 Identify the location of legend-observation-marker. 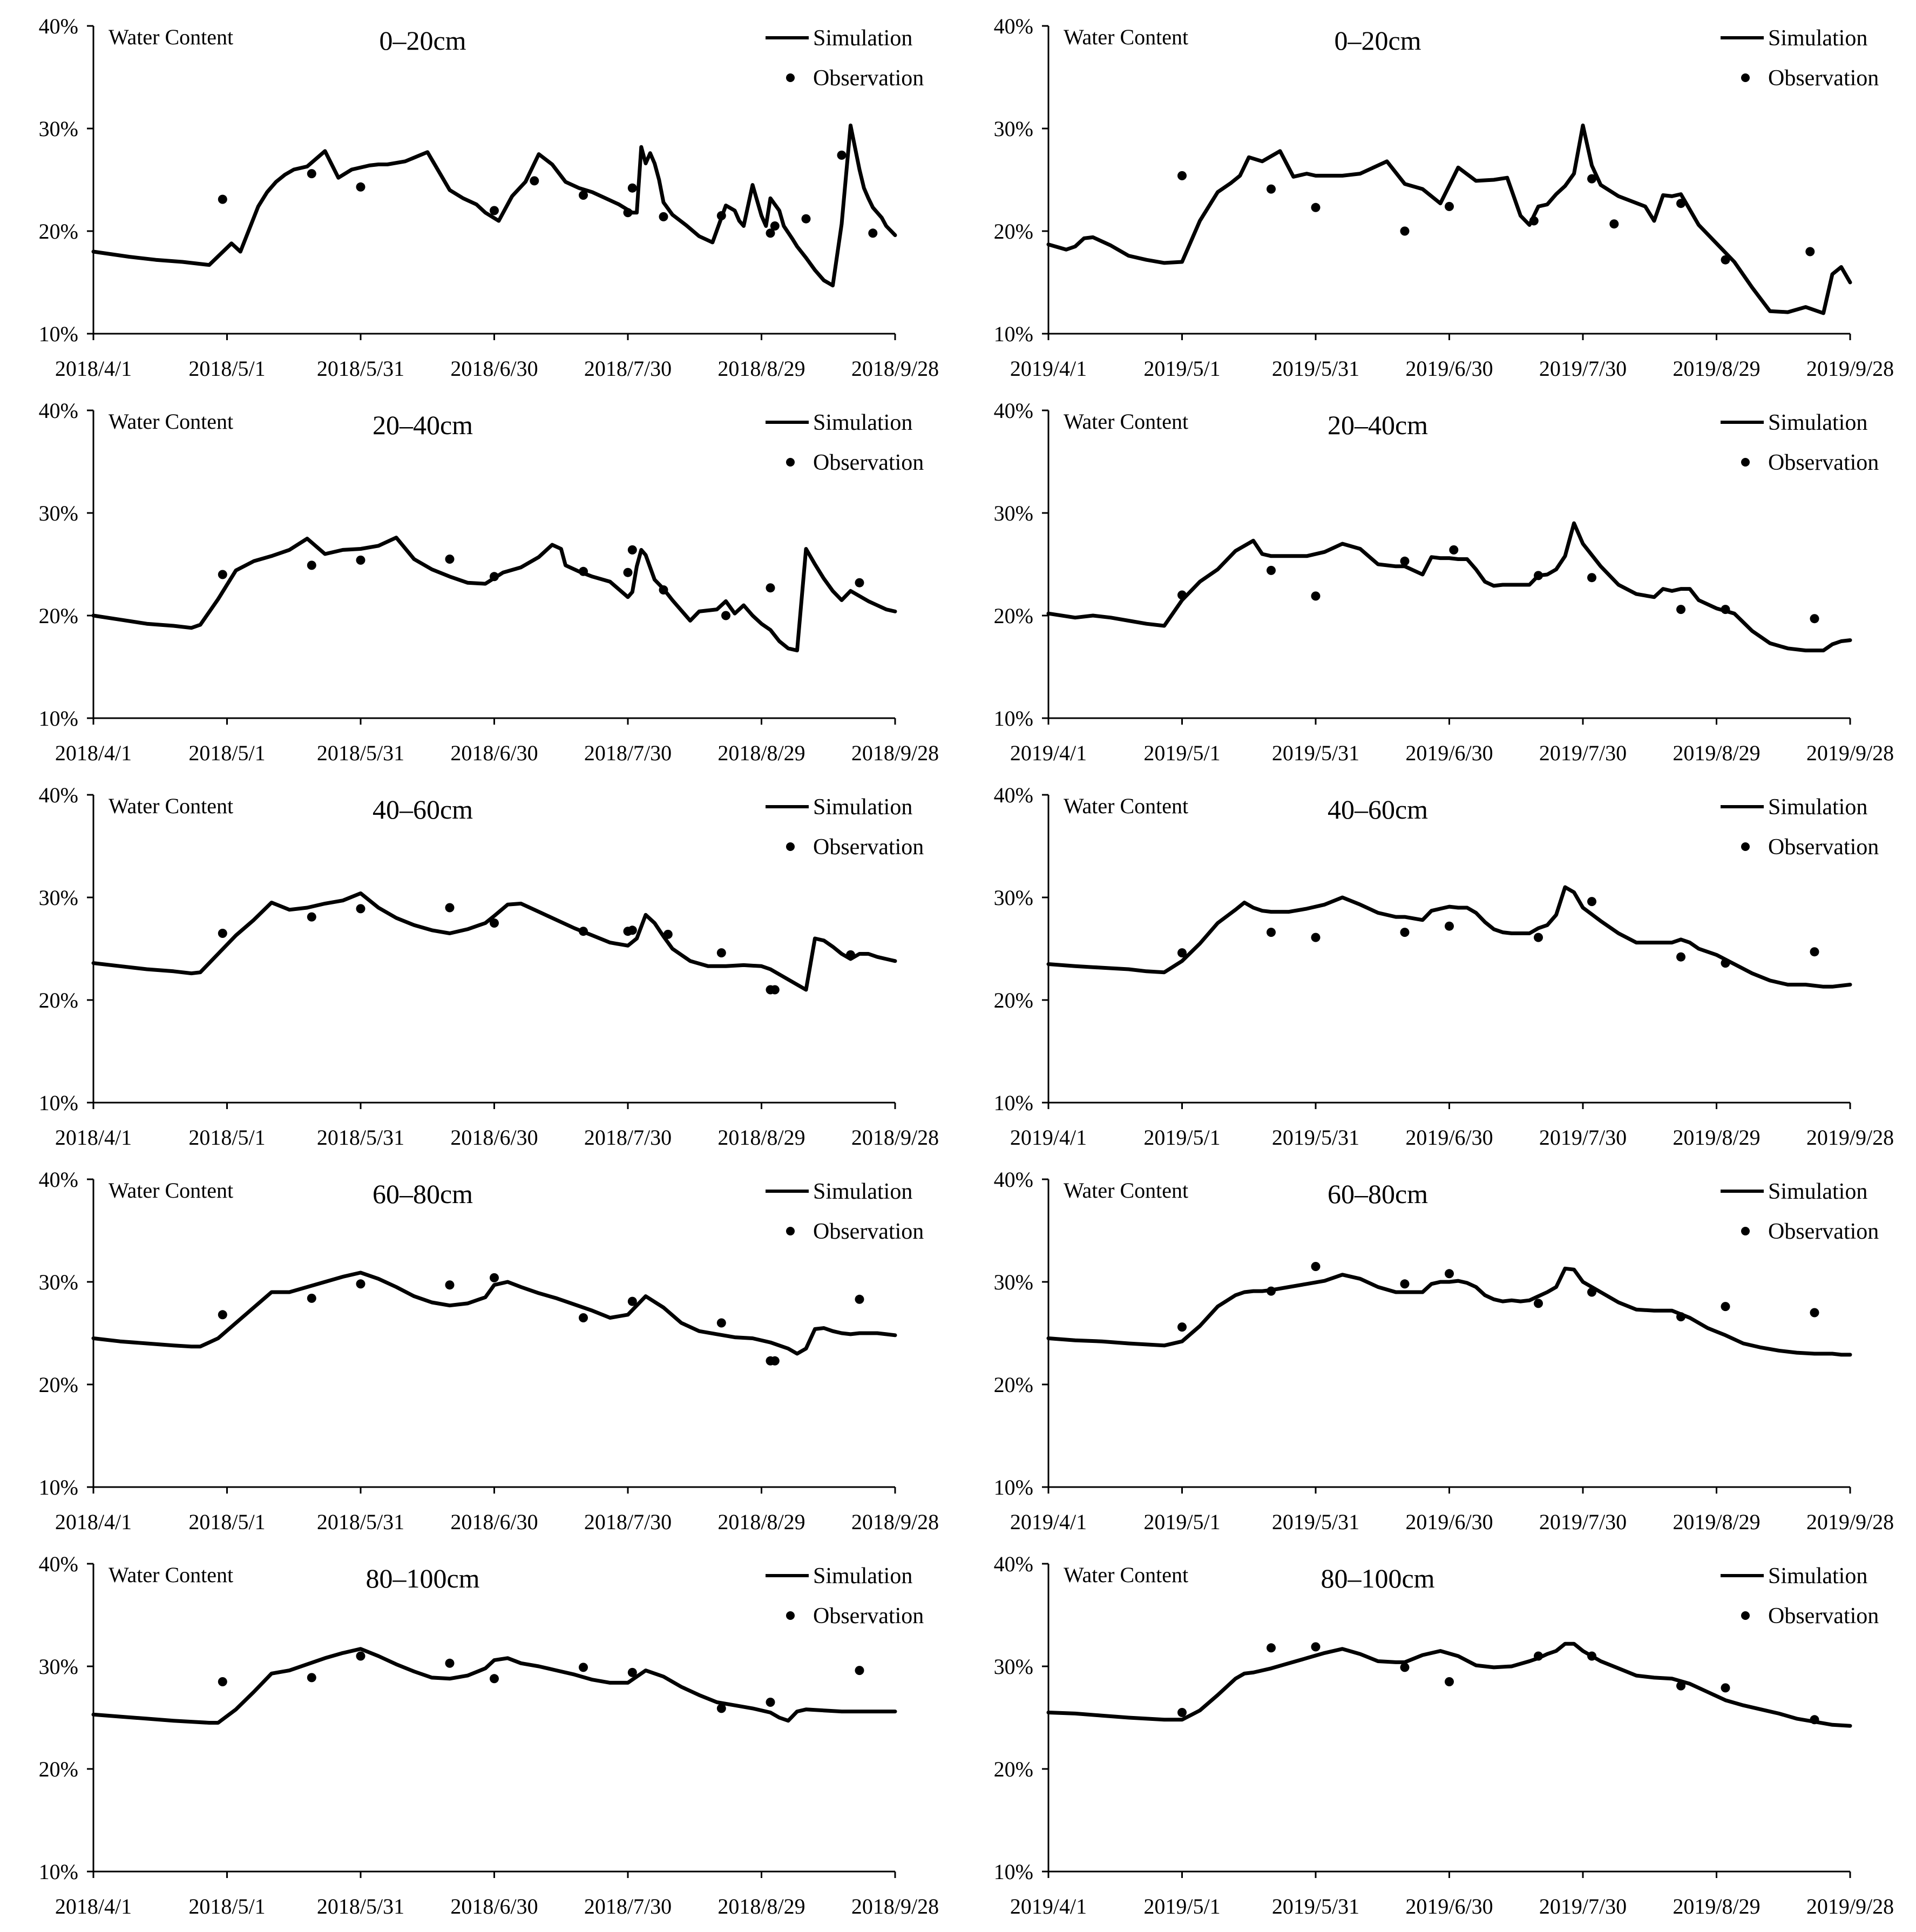
(1746, 463).